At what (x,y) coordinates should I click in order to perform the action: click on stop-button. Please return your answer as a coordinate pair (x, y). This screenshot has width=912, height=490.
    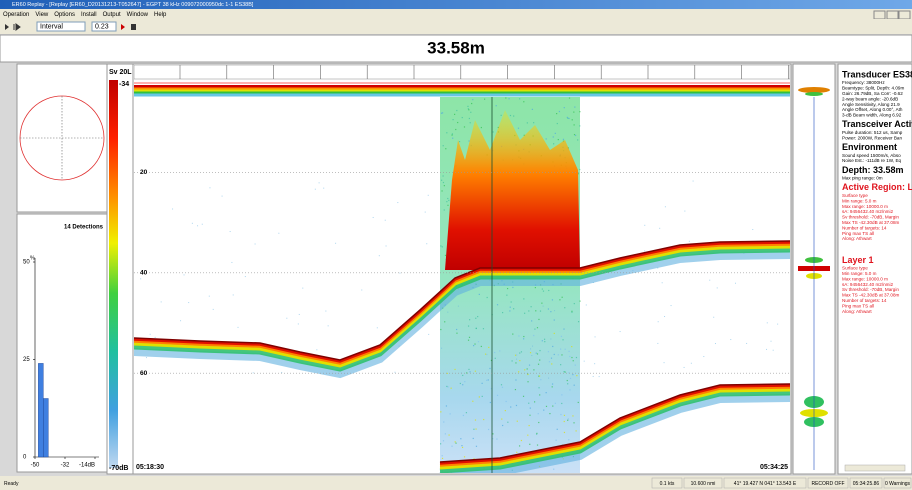
    Looking at the image, I should click on (133, 27).